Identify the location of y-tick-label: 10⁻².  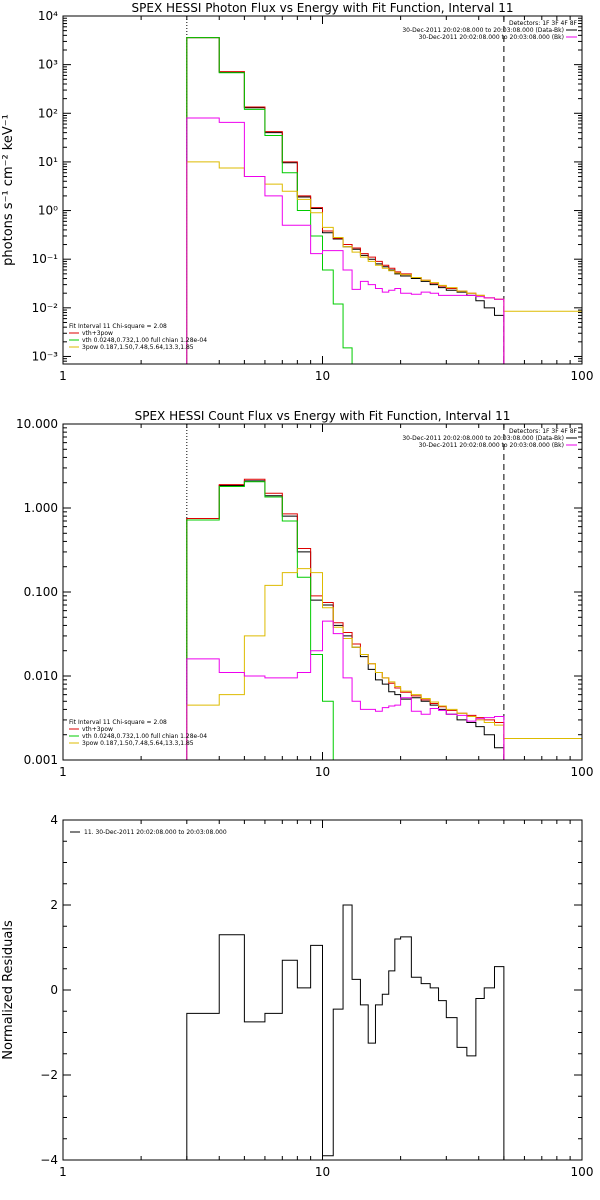
(45, 308).